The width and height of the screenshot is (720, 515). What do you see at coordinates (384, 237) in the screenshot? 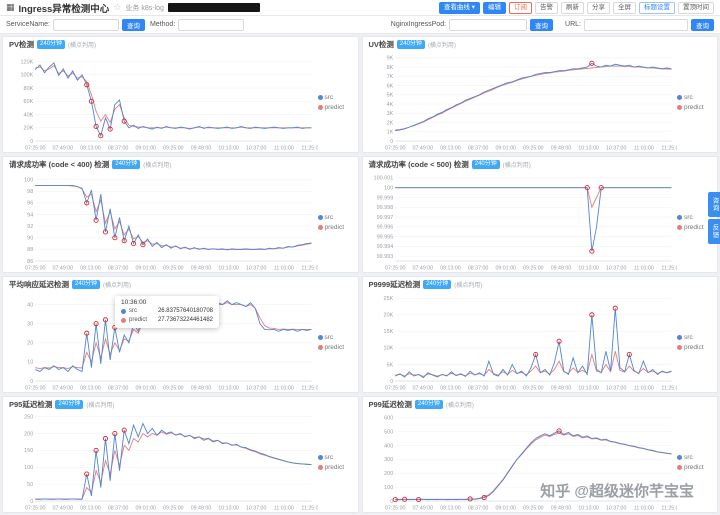
I see `y-tick-label: 99.995` at bounding box center [384, 237].